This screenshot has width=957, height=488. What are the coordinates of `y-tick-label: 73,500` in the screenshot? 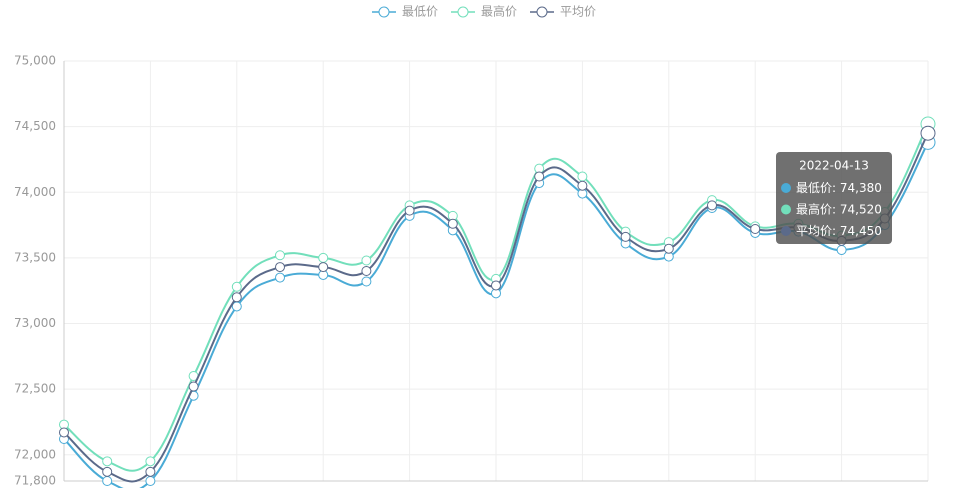 It's located at (35, 257).